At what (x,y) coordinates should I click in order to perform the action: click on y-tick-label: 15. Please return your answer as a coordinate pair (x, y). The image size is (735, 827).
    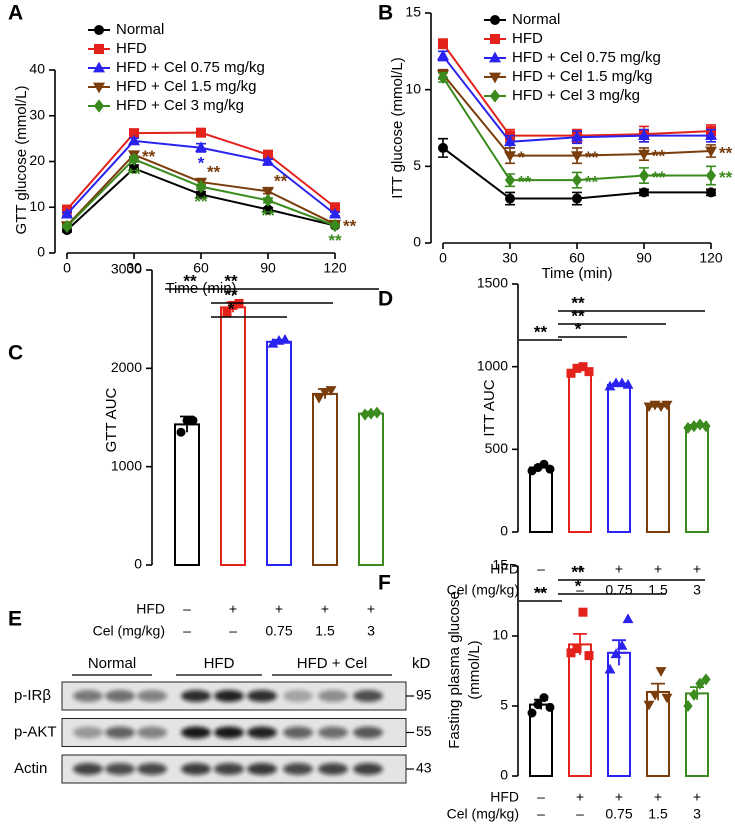
    Looking at the image, I should click on (500, 565).